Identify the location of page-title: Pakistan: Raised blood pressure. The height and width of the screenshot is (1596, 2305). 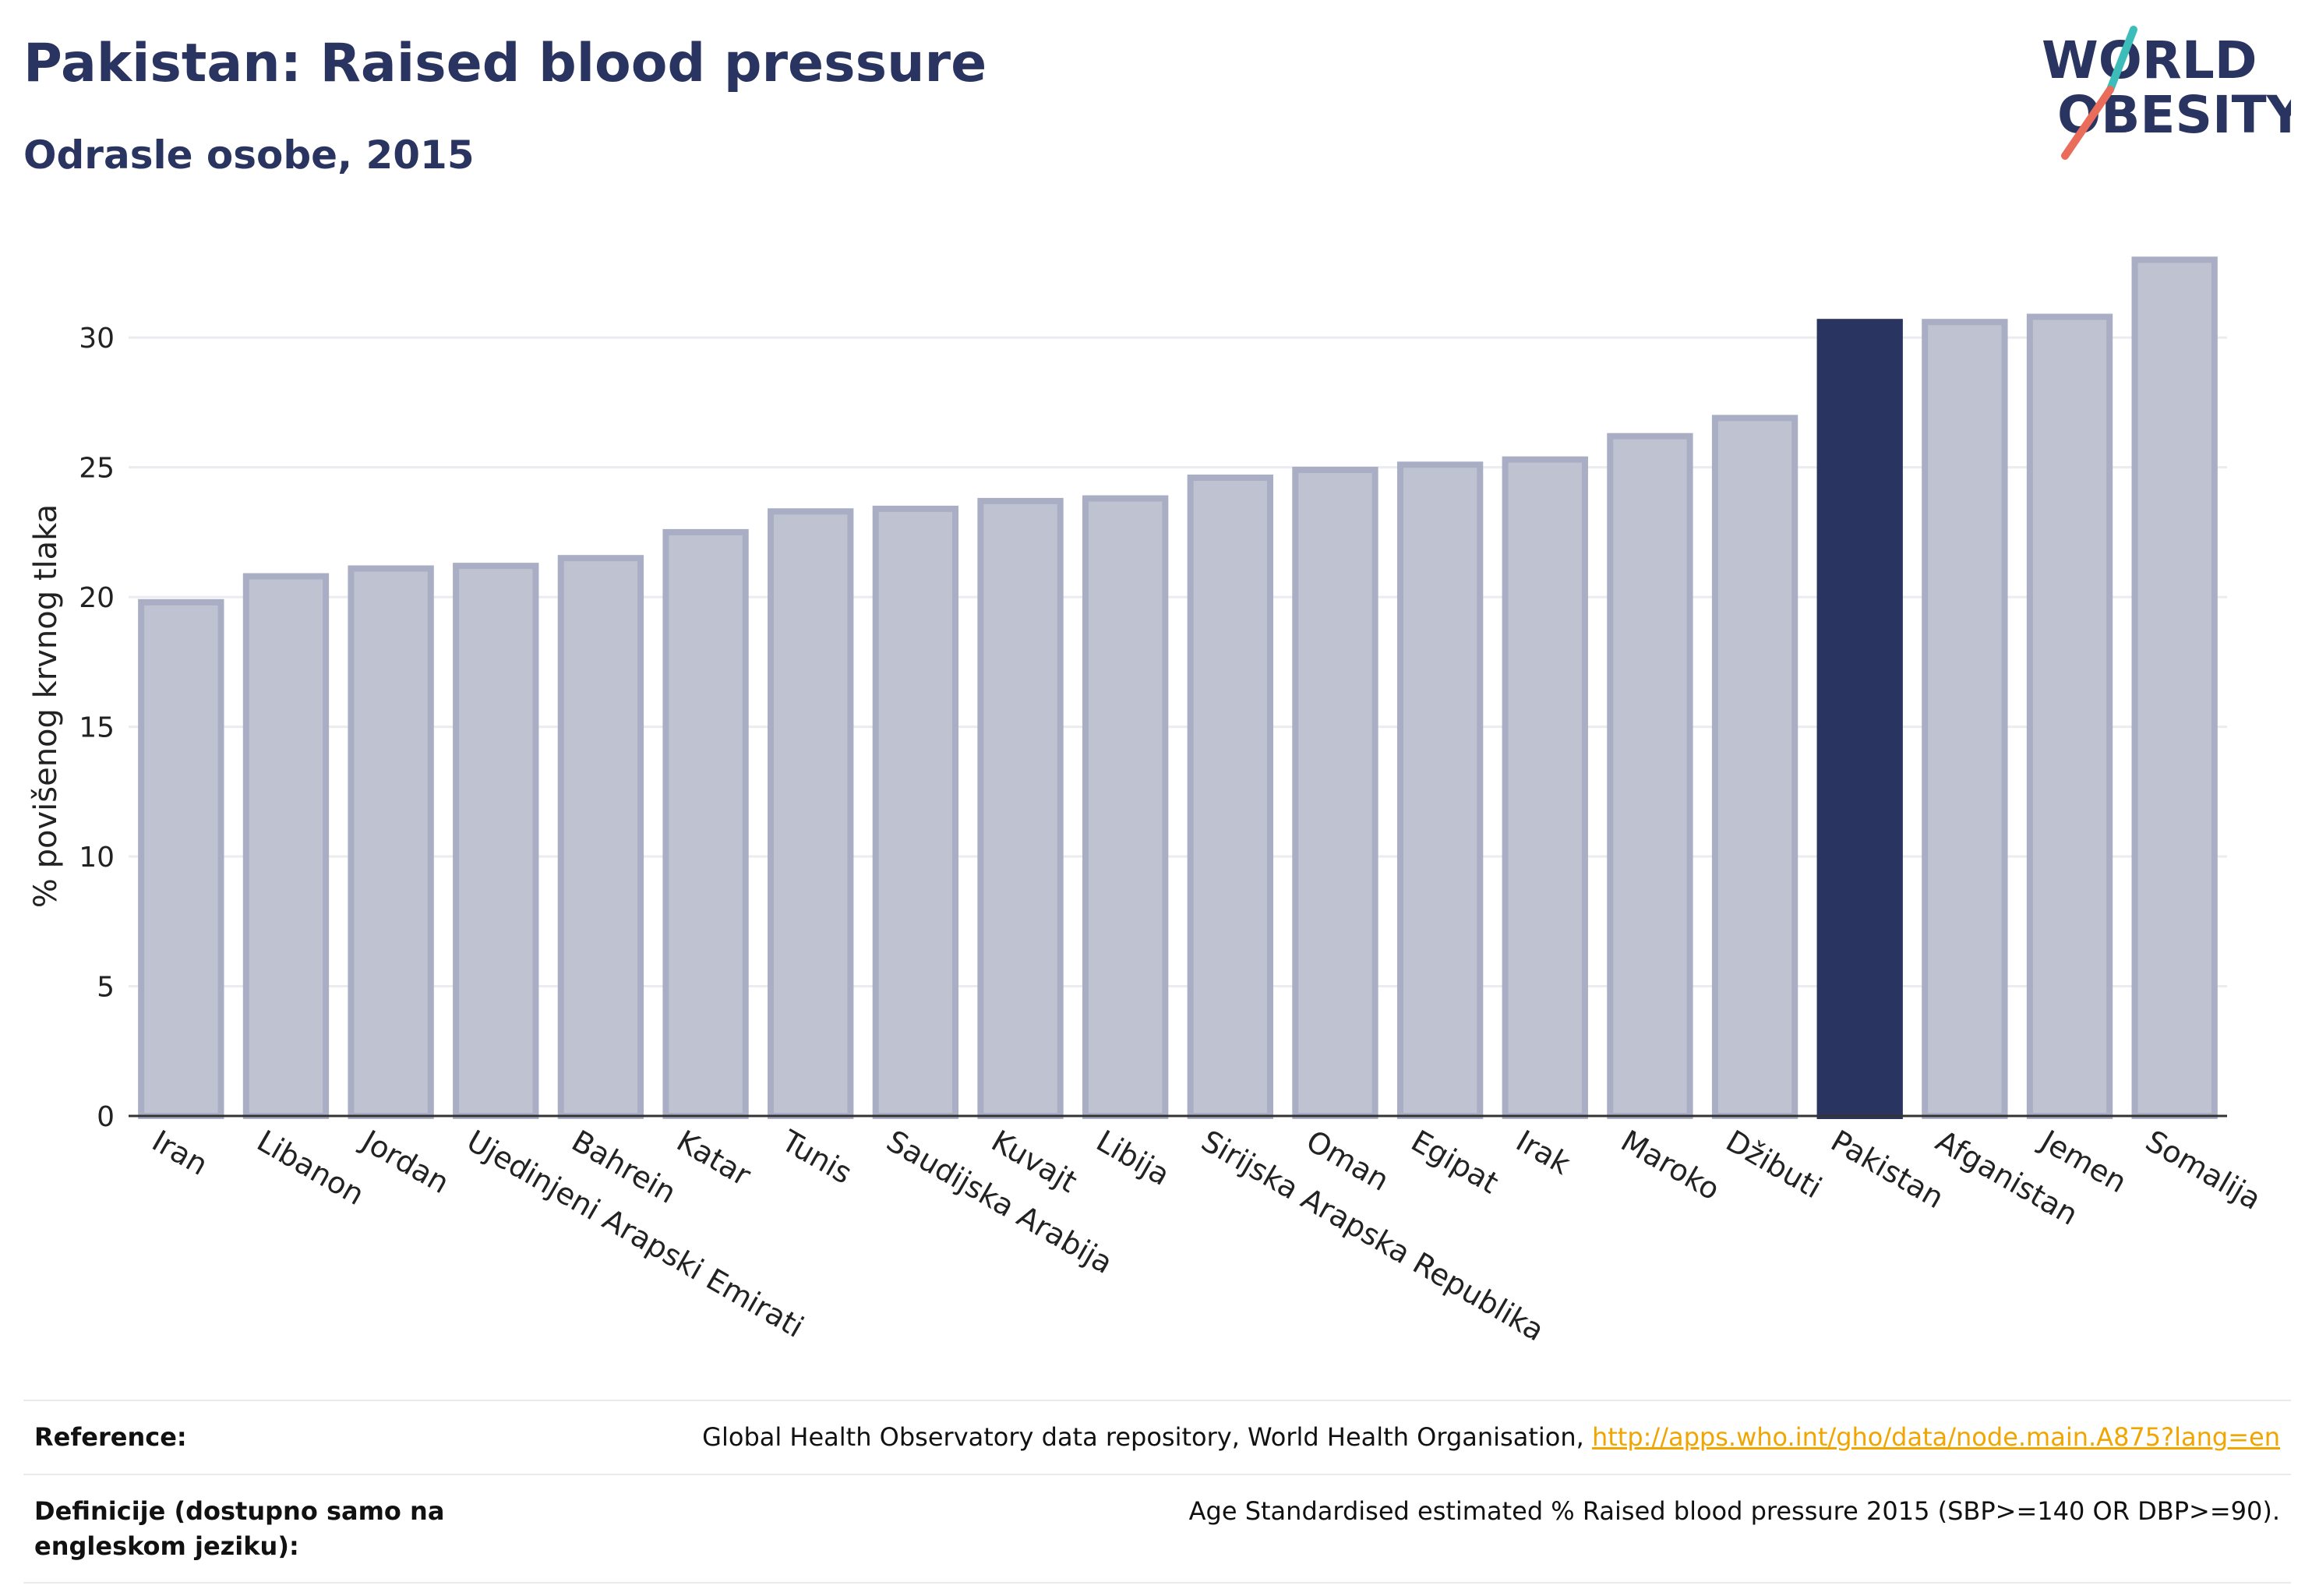
(505, 63).